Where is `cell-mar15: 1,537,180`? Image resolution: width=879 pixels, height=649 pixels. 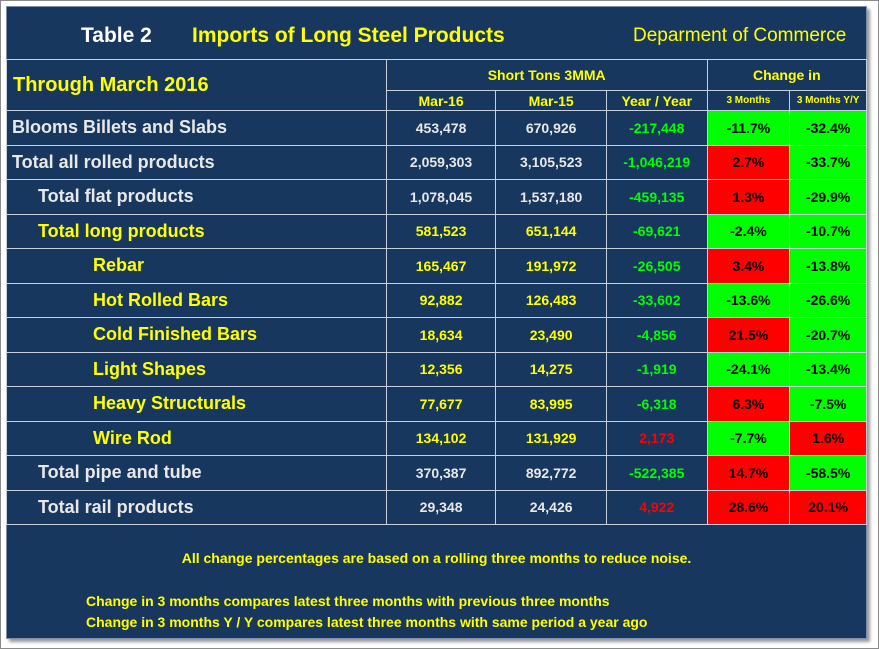
cell-mar15: 1,537,180 is located at coordinates (551, 197).